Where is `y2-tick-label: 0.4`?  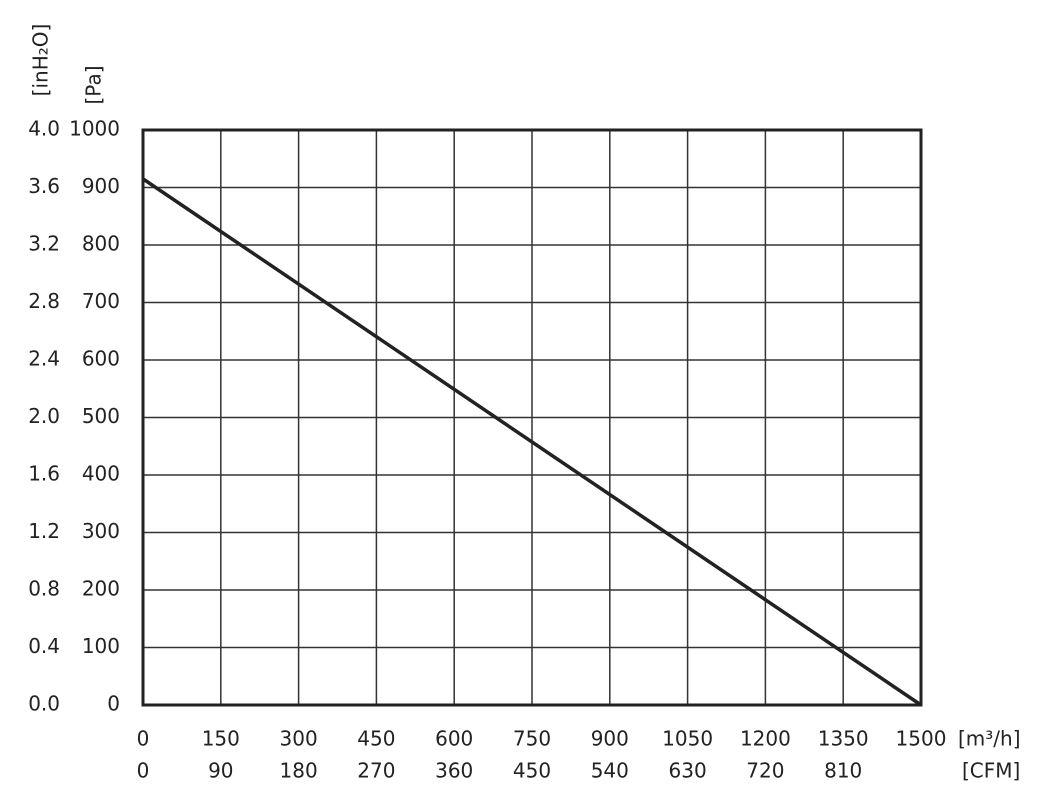
y2-tick-label: 0.4 is located at coordinates (44, 646).